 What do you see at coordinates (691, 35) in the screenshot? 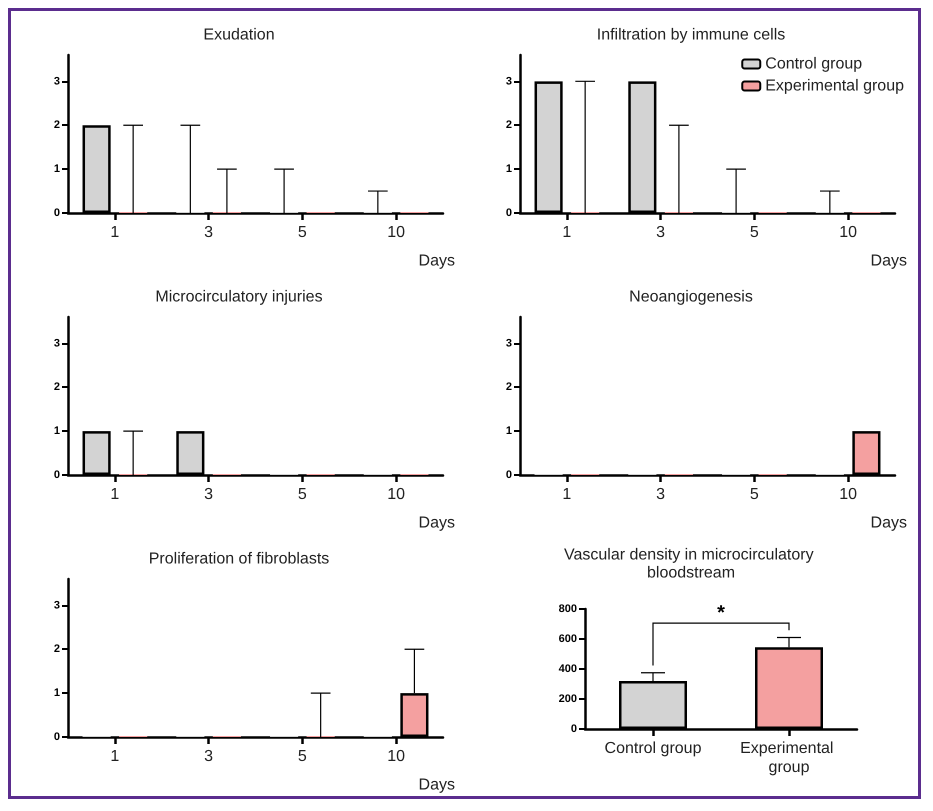
I see `chart-title: Infiltration by immune cells` at bounding box center [691, 35].